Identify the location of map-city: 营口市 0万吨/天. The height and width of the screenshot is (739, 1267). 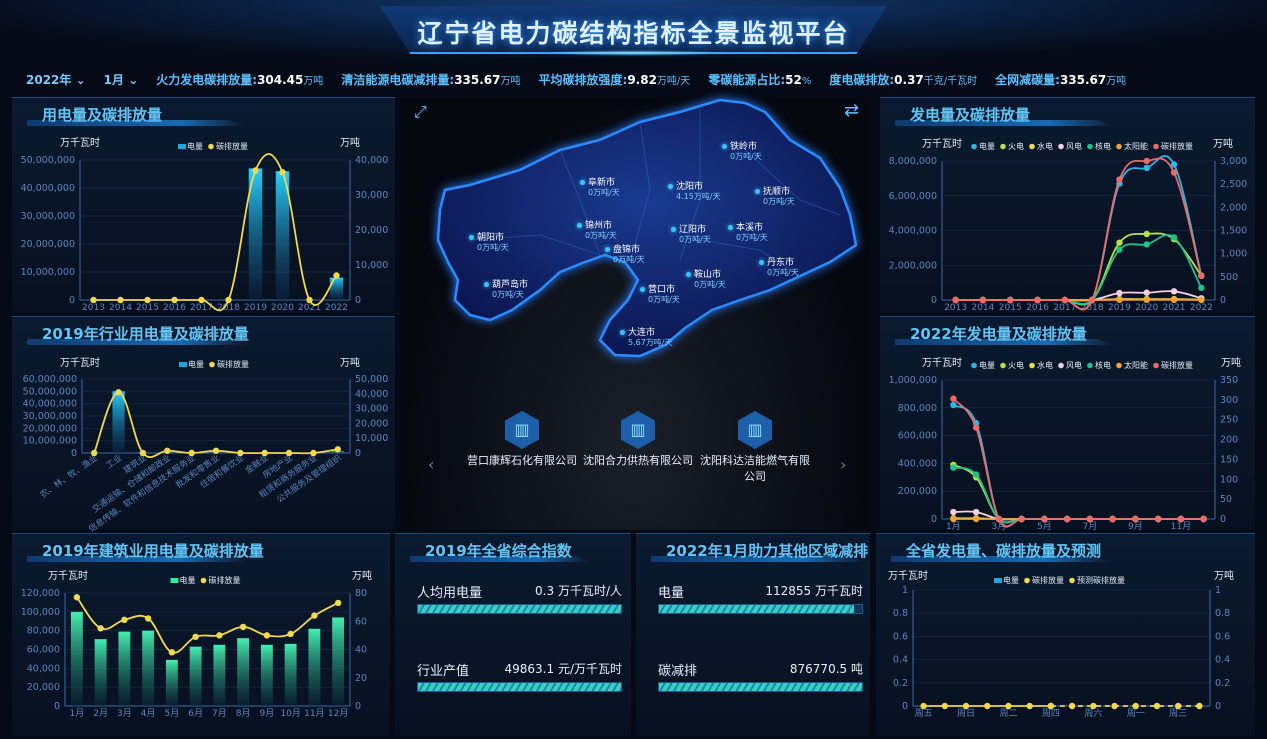
(660, 295).